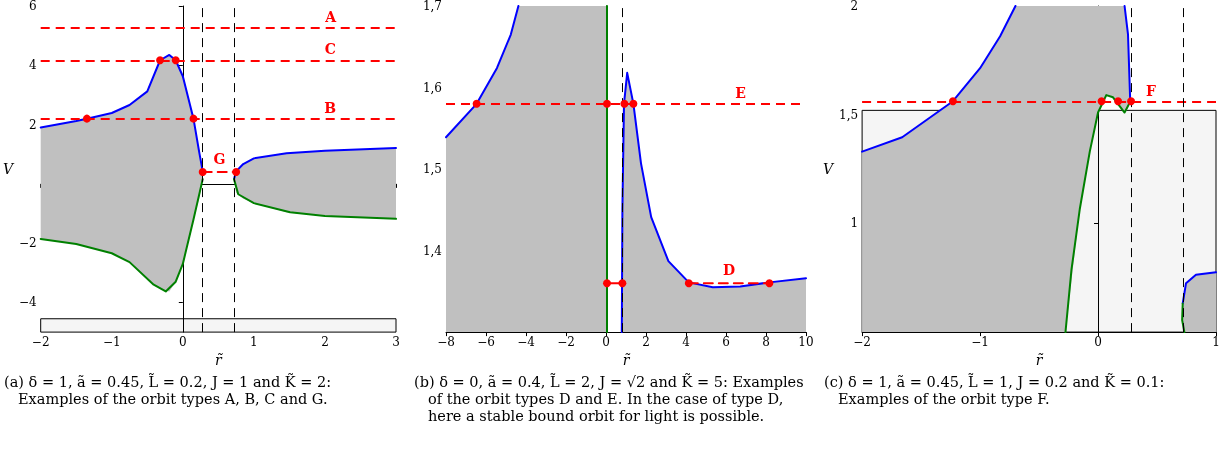 The height and width of the screenshot is (473, 1230). I want to click on ref-line-label: F, so click(1151, 90).